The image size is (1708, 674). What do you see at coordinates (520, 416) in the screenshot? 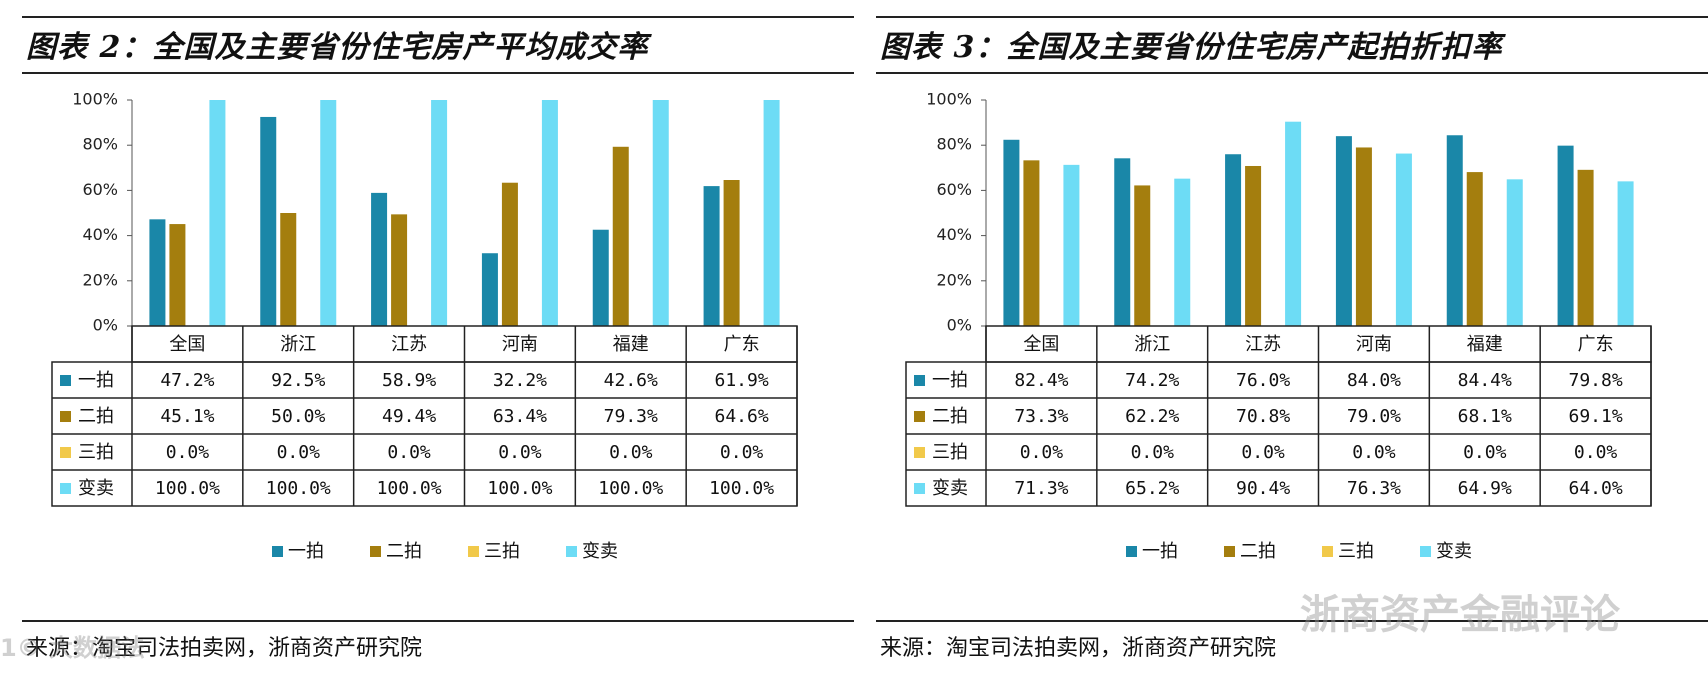
I see `table-cell-value: 63.4%` at bounding box center [520, 416].